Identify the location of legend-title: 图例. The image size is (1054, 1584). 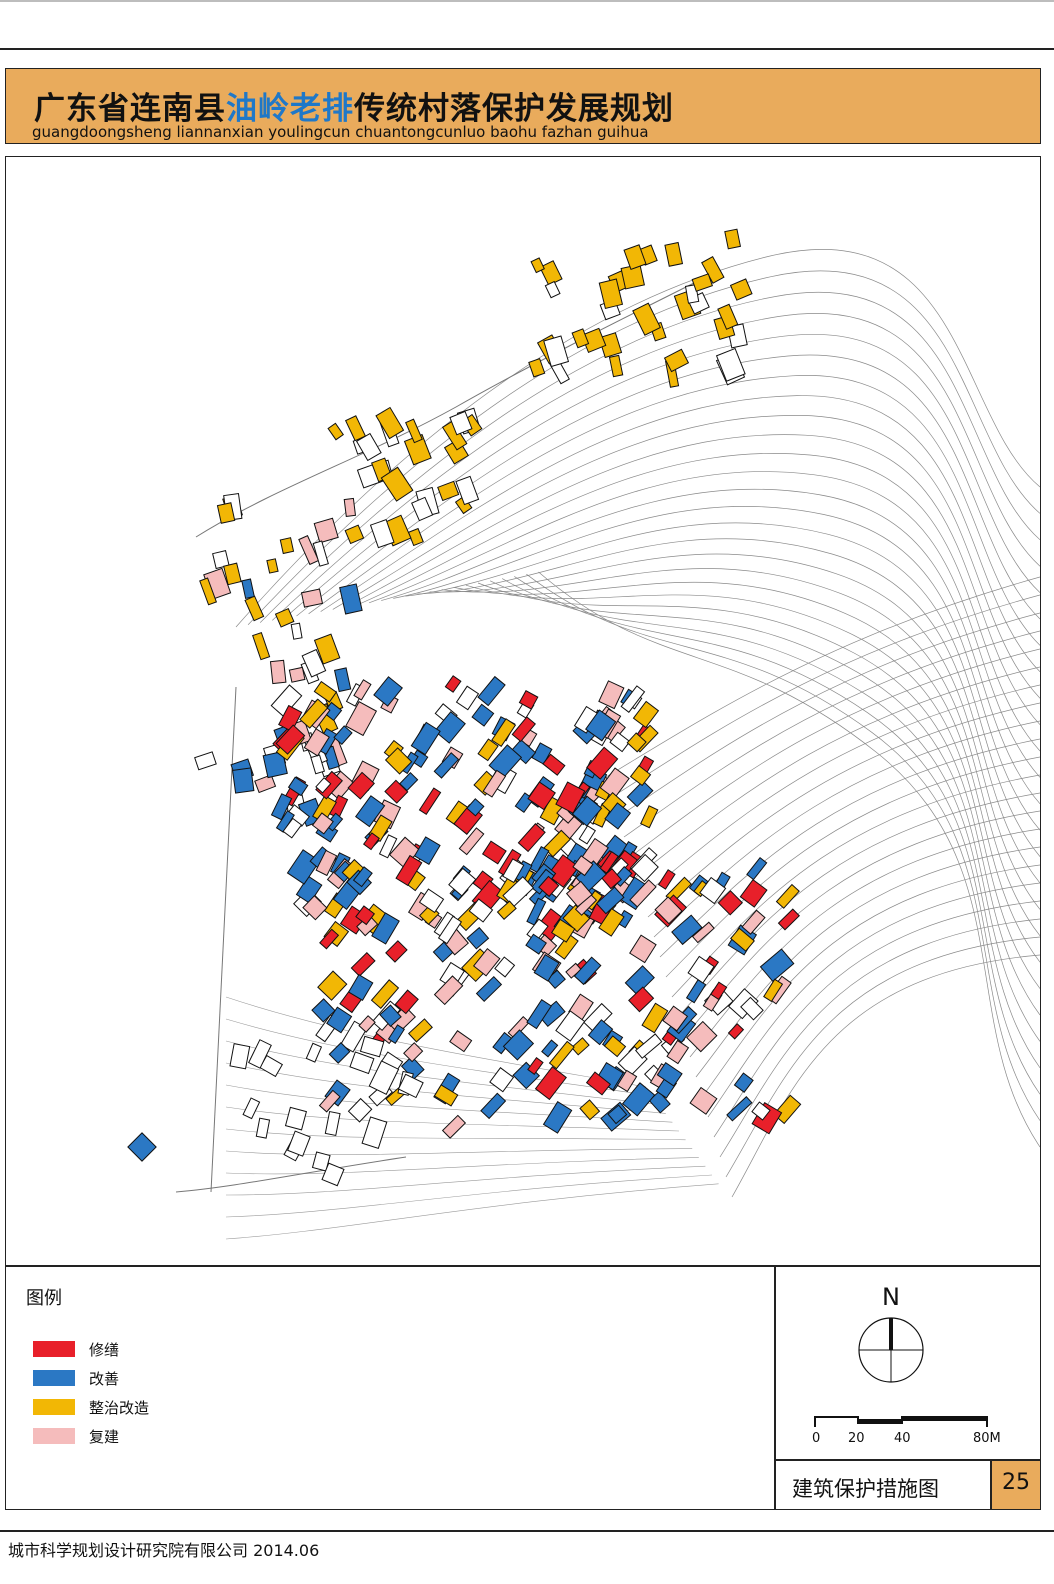
(44, 1298).